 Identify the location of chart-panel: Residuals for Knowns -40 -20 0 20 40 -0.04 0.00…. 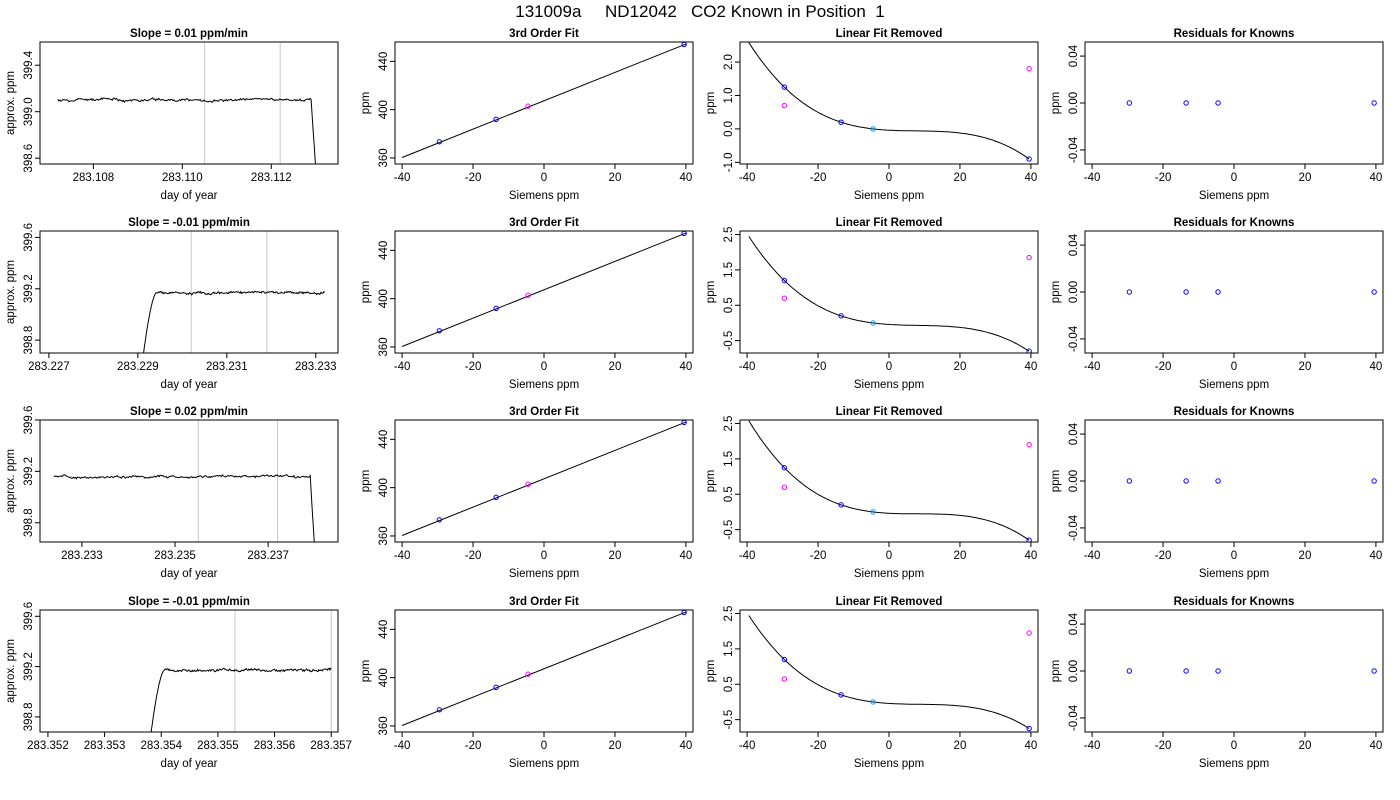
(1217, 683).